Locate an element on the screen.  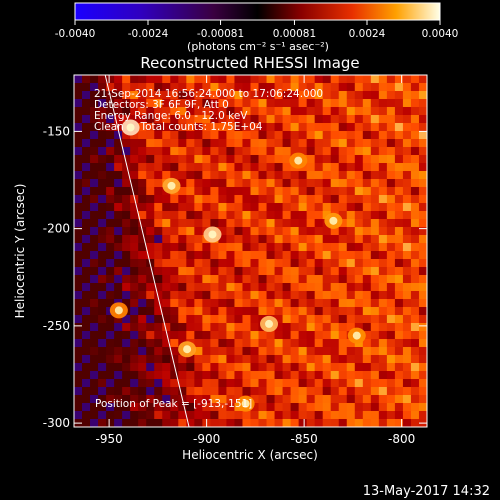
chart-title: Reconstructed RHESSI Image is located at coordinates (249, 63).